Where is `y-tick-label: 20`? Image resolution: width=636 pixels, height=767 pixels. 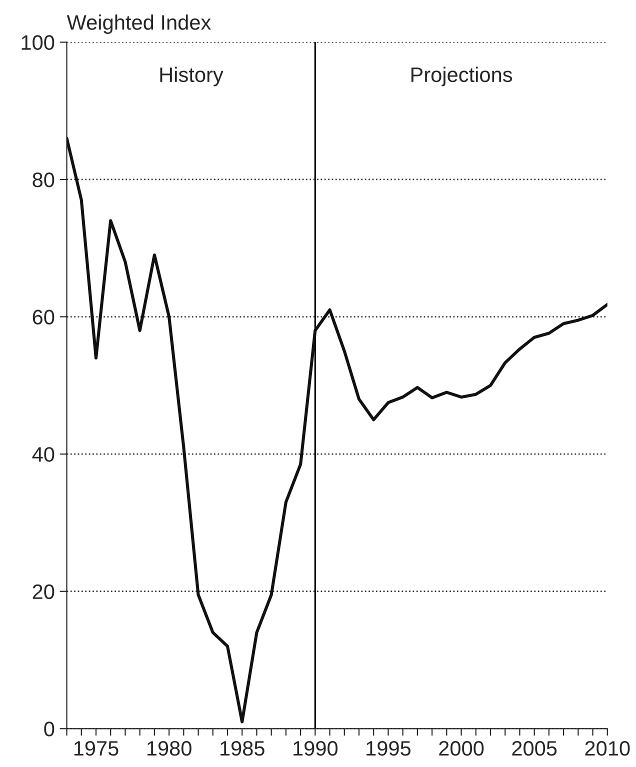 y-tick-label: 20 is located at coordinates (43, 592).